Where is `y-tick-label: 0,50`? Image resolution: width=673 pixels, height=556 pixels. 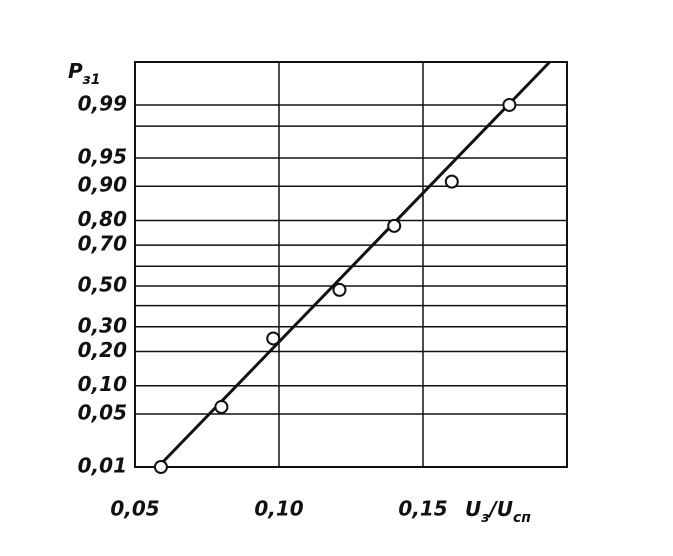
y-tick-label: 0,50 is located at coordinates (102, 284).